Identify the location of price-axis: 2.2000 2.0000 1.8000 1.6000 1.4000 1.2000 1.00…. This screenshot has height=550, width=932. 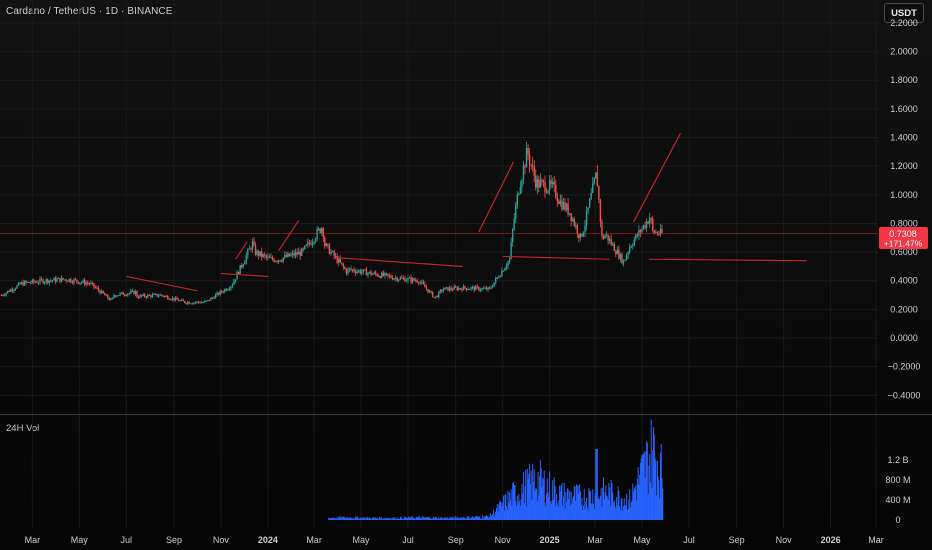
(904, 209).